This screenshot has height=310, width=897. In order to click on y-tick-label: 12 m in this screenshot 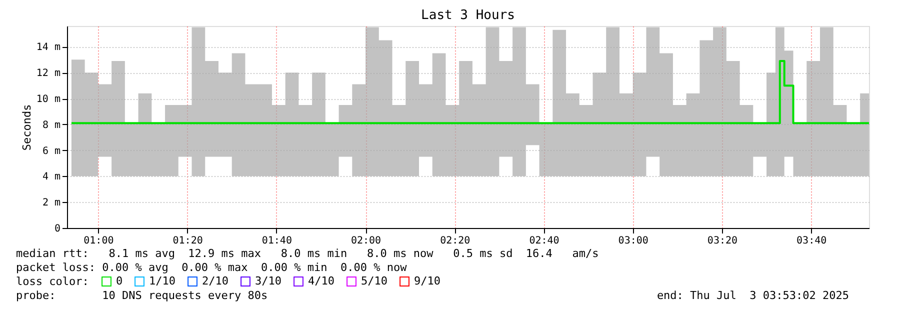, I will do `click(48, 74)`.